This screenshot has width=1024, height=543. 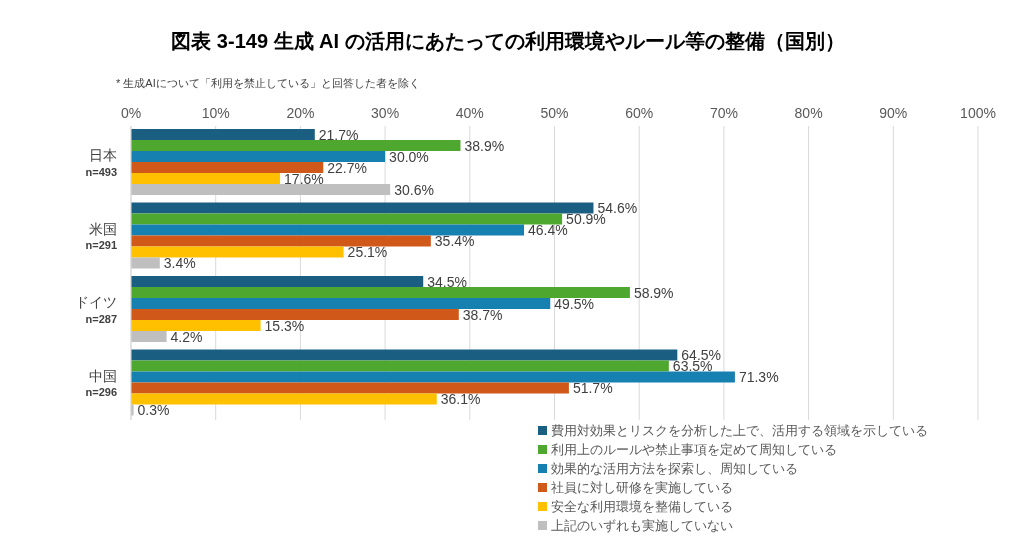 What do you see at coordinates (186, 336) in the screenshot?
I see `data-label: 4.2%` at bounding box center [186, 336].